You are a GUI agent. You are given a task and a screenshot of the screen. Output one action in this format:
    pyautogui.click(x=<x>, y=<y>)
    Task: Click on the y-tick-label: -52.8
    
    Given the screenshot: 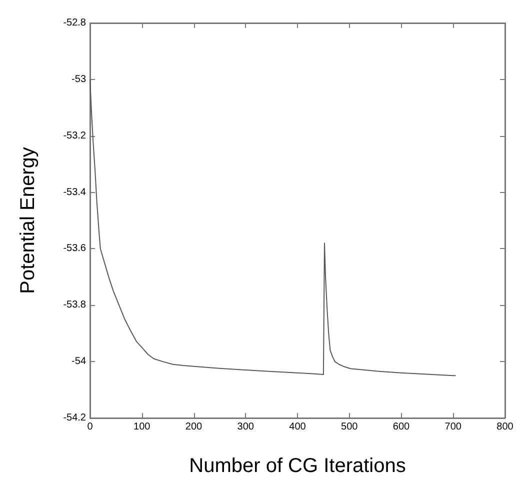 What is the action you would take?
    pyautogui.click(x=74, y=23)
    